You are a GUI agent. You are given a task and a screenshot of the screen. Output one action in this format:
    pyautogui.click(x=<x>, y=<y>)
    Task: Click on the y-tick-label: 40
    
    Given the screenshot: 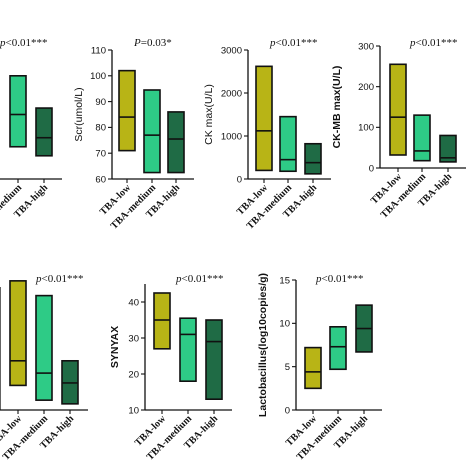 What is the action you would take?
    pyautogui.click(x=133, y=302)
    